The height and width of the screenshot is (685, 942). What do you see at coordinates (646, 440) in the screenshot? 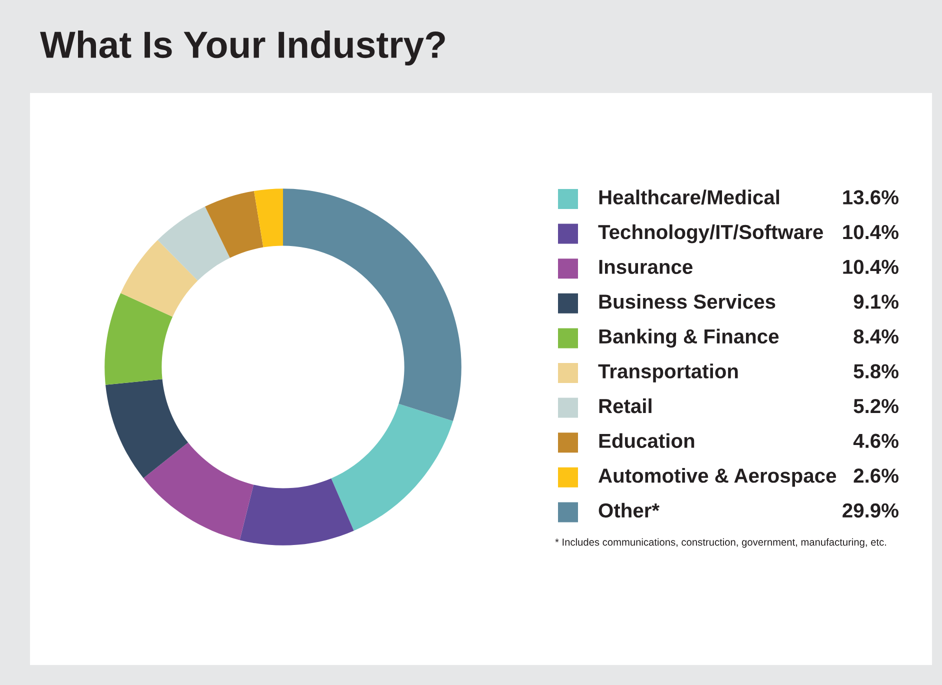
I see `legend-label: Education` at bounding box center [646, 440].